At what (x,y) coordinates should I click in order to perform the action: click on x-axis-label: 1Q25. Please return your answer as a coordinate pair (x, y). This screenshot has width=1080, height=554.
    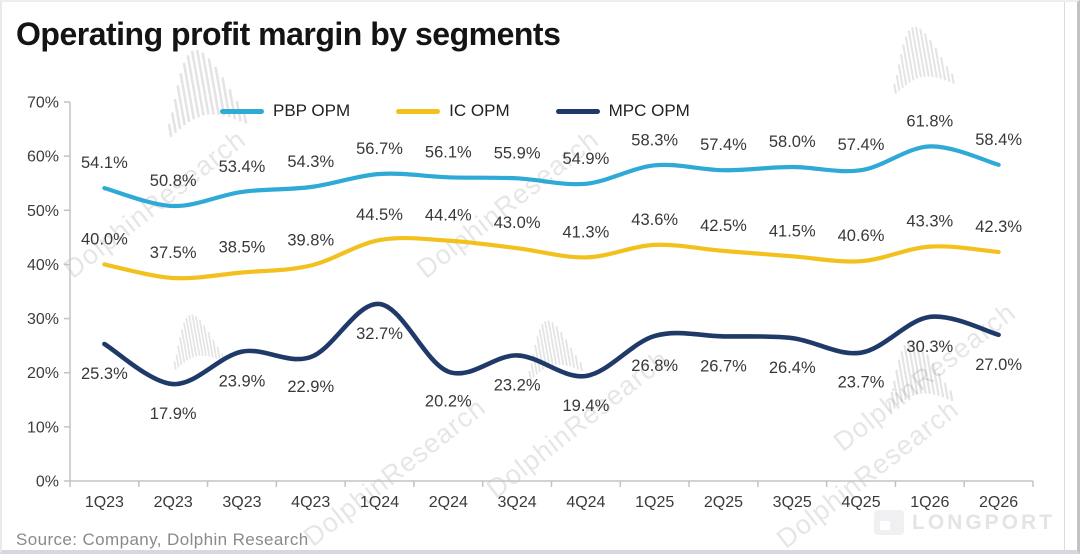
    Looking at the image, I should click on (654, 502).